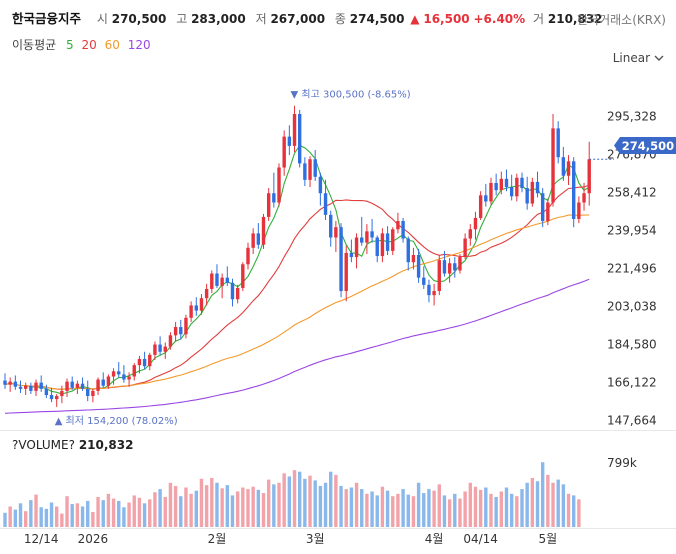 The height and width of the screenshot is (554, 676). Describe the element at coordinates (70, 45) in the screenshot. I see `ma-period-5: 5` at that location.